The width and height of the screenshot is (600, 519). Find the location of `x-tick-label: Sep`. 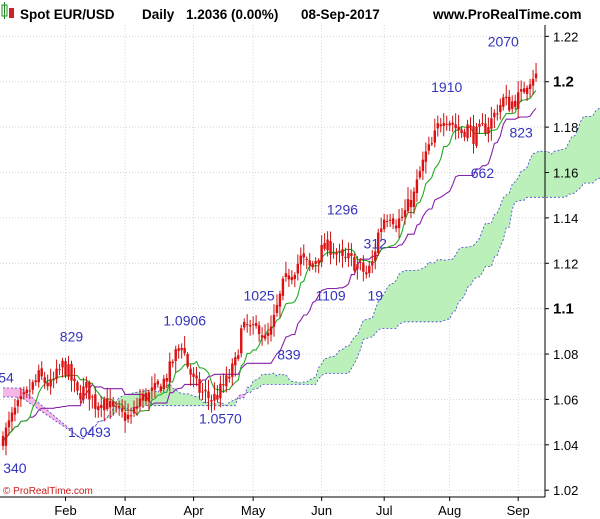

x-tick-label: Sep is located at coordinates (518, 510).